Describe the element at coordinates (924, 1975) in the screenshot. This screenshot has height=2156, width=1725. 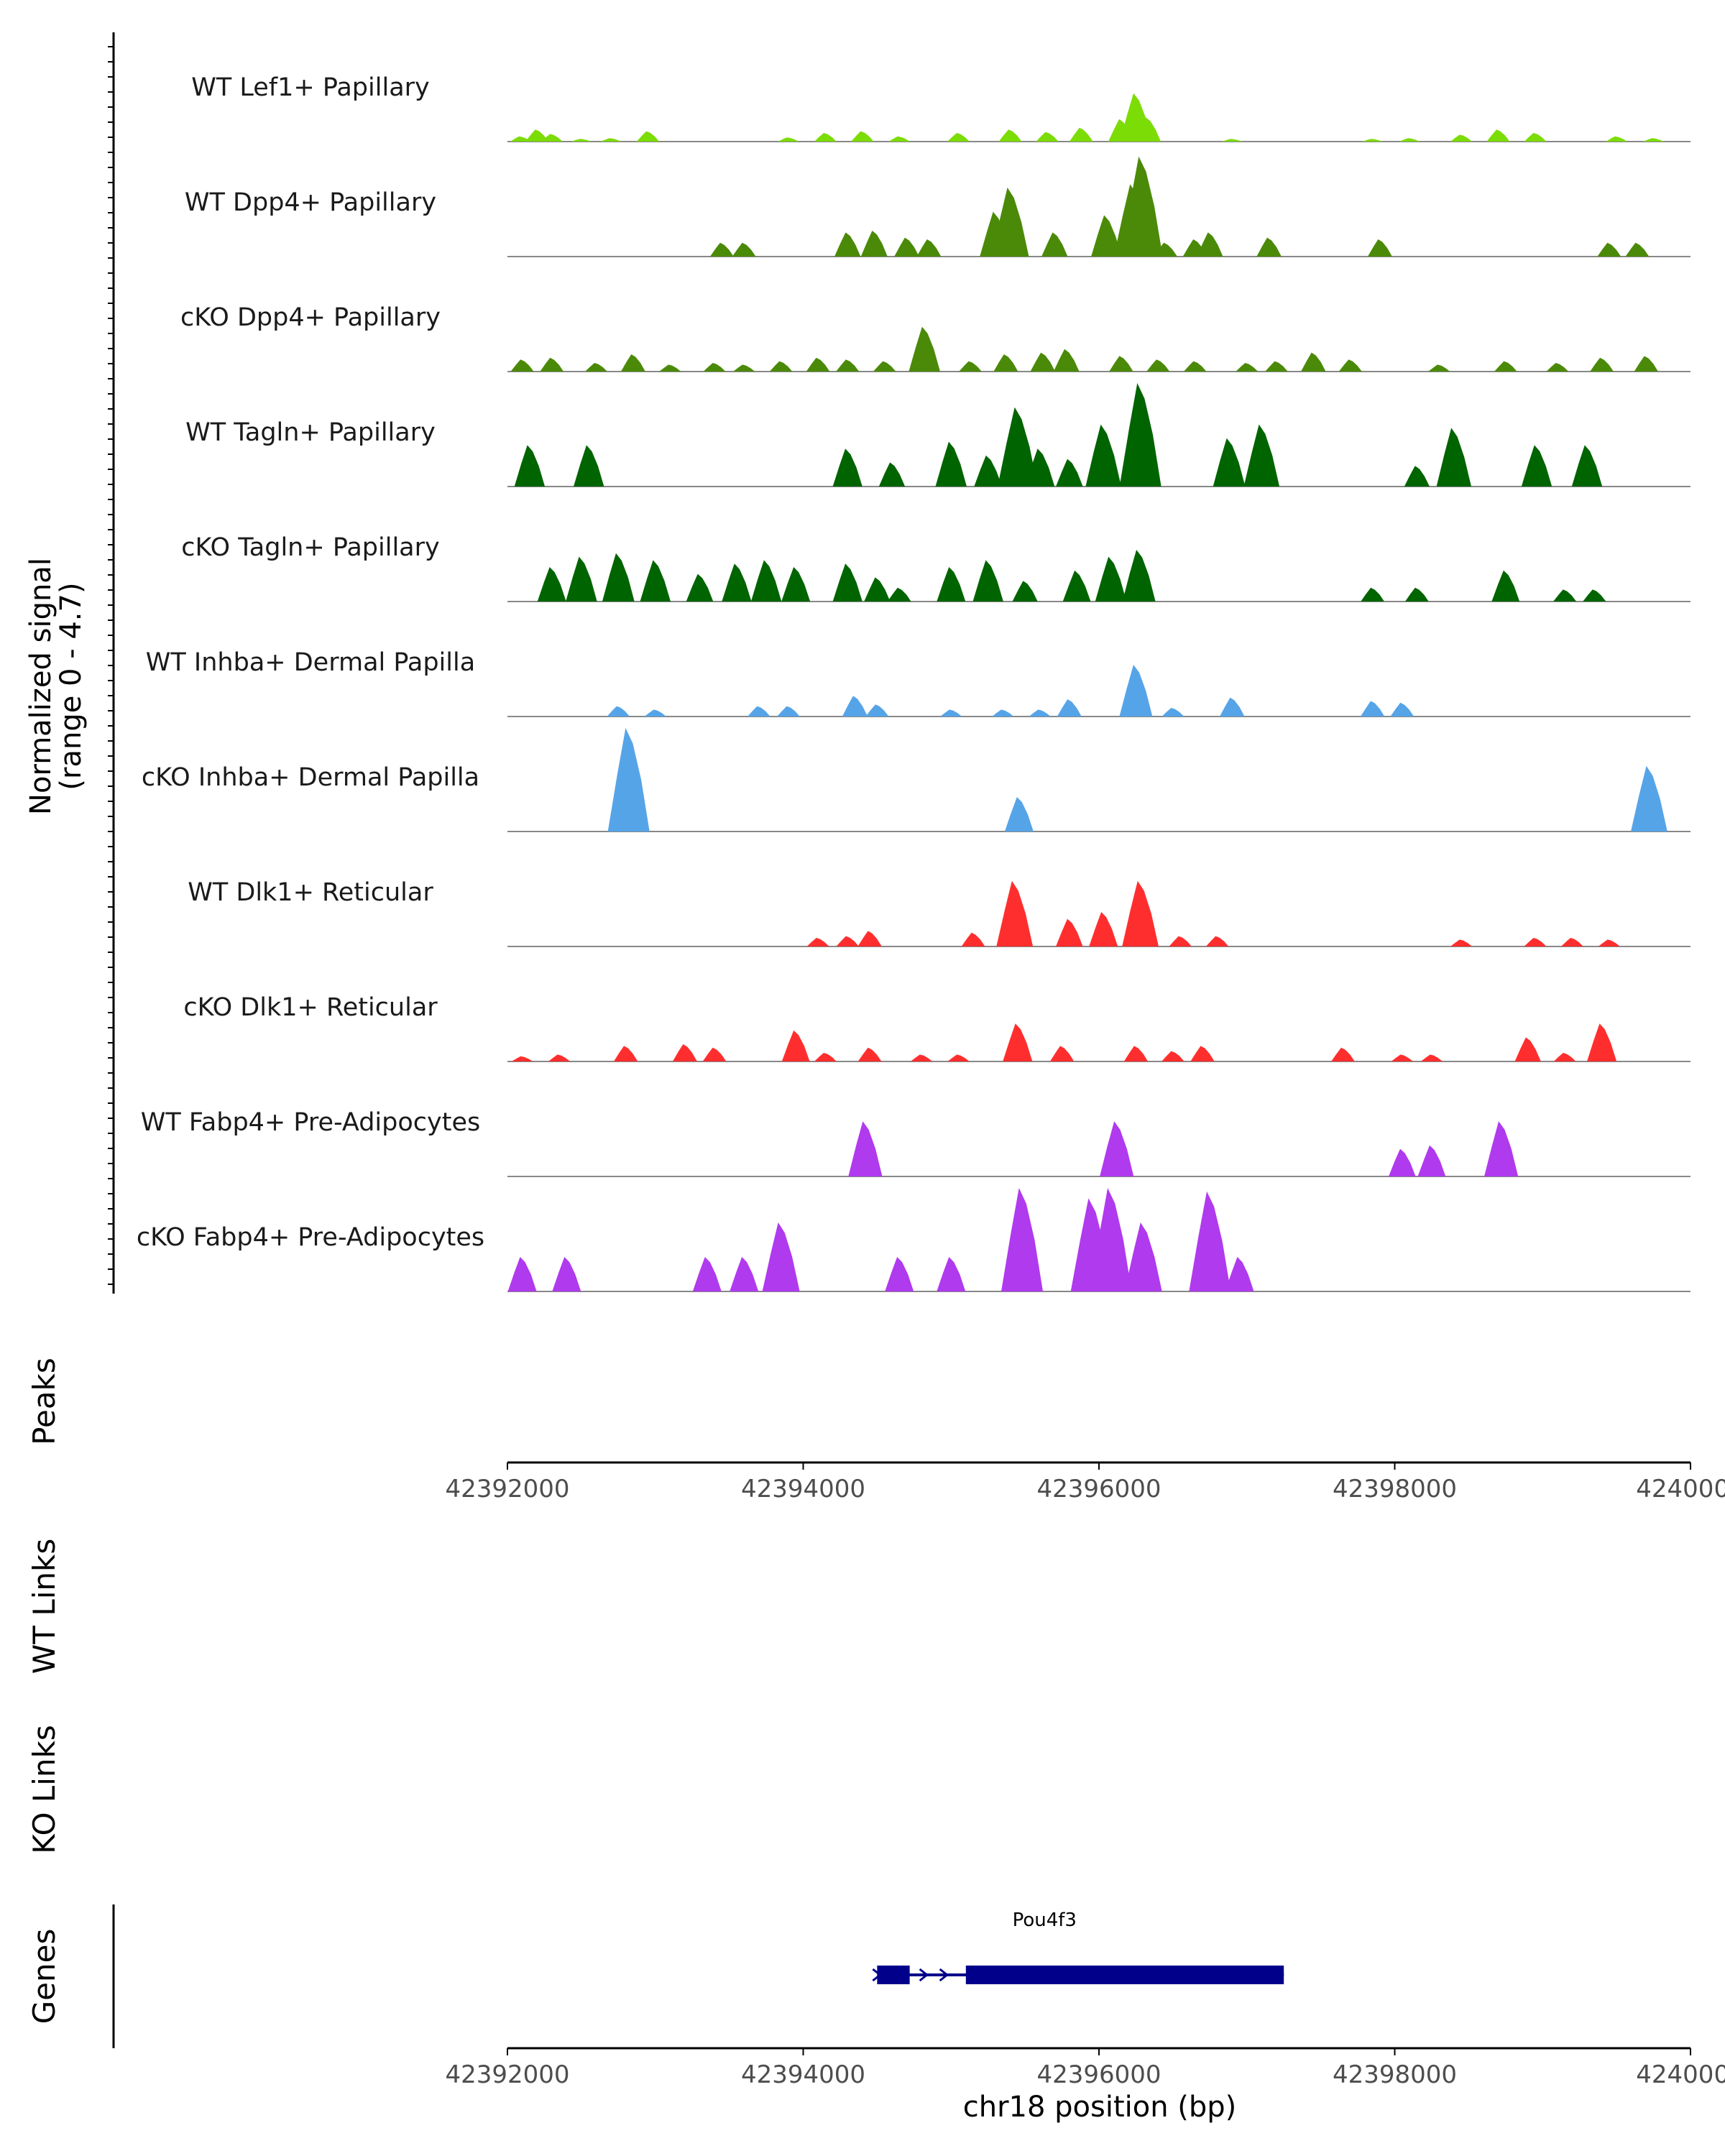
I see `strand-arrow` at that location.